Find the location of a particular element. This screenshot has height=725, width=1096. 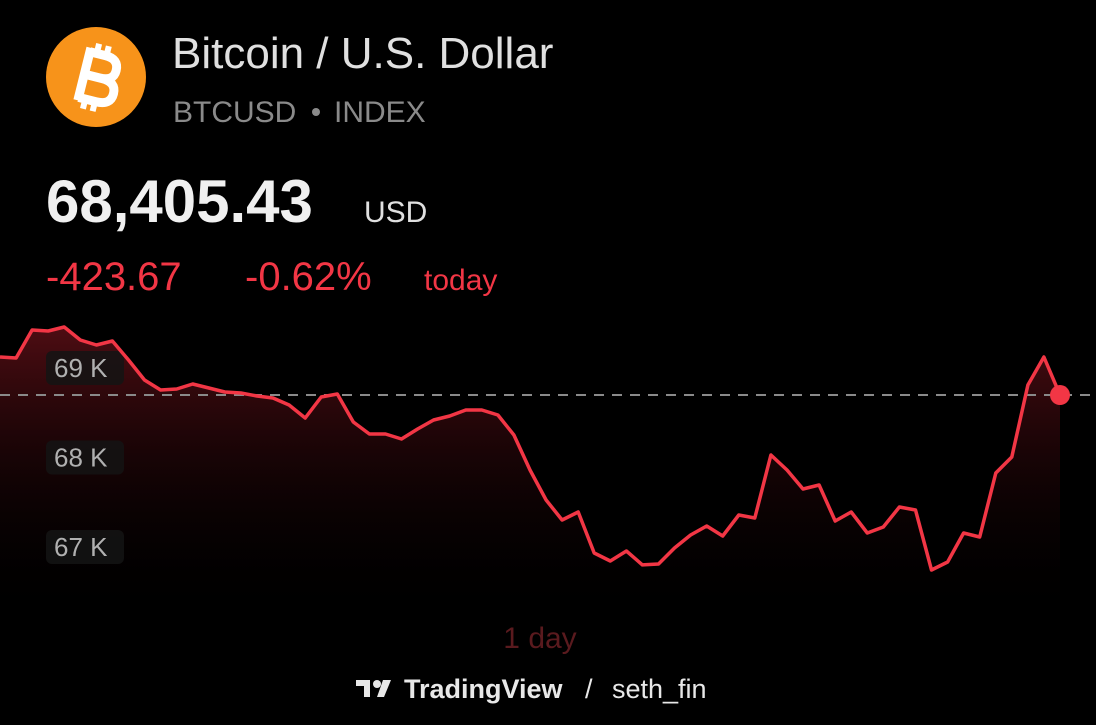

brand: TradingView is located at coordinates (484, 689).